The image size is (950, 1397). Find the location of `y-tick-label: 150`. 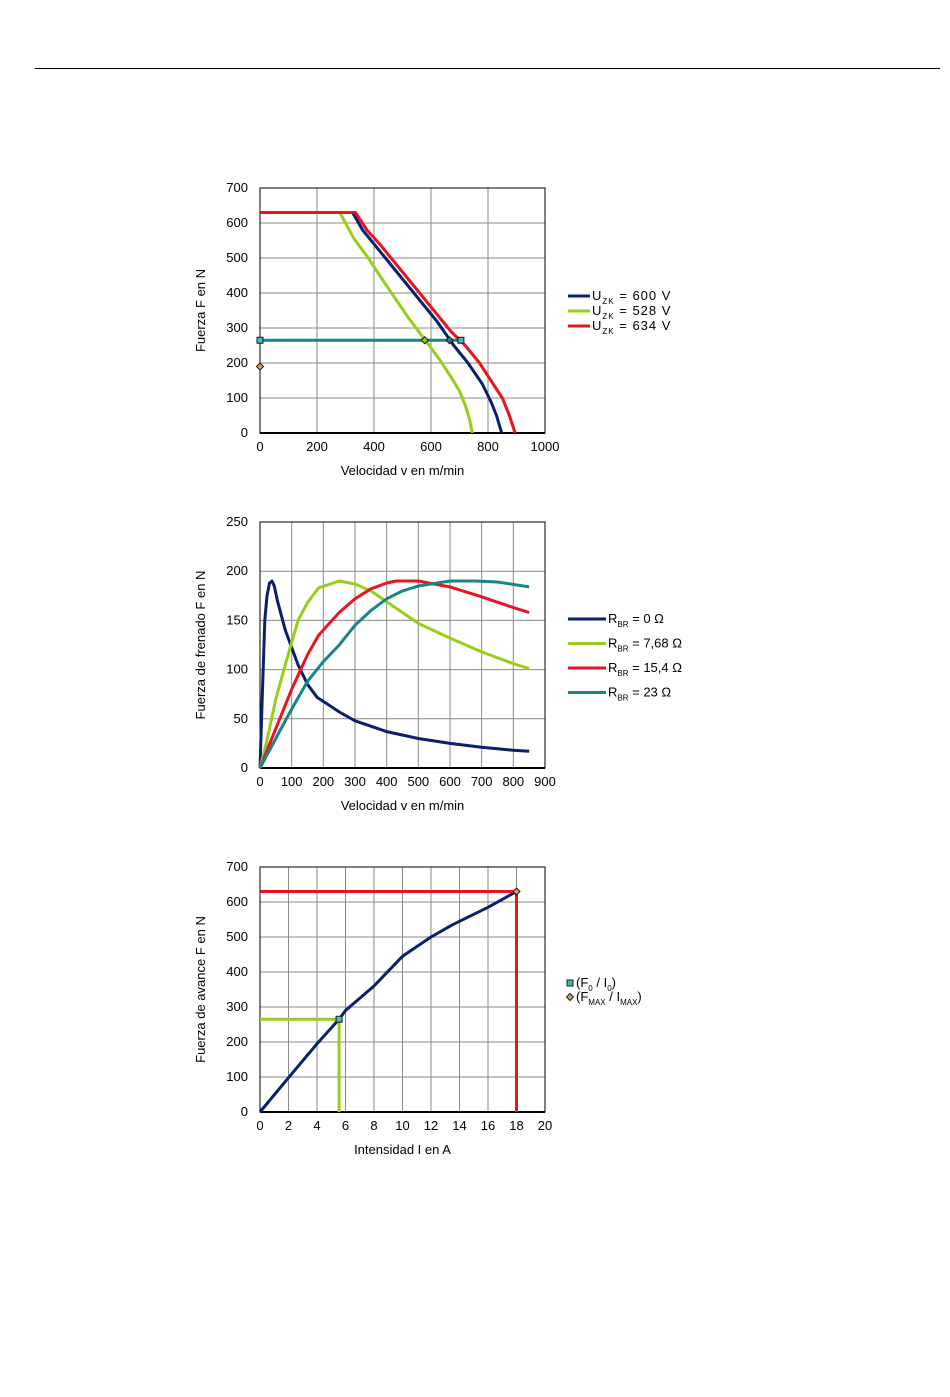

y-tick-label: 150 is located at coordinates (237, 619).